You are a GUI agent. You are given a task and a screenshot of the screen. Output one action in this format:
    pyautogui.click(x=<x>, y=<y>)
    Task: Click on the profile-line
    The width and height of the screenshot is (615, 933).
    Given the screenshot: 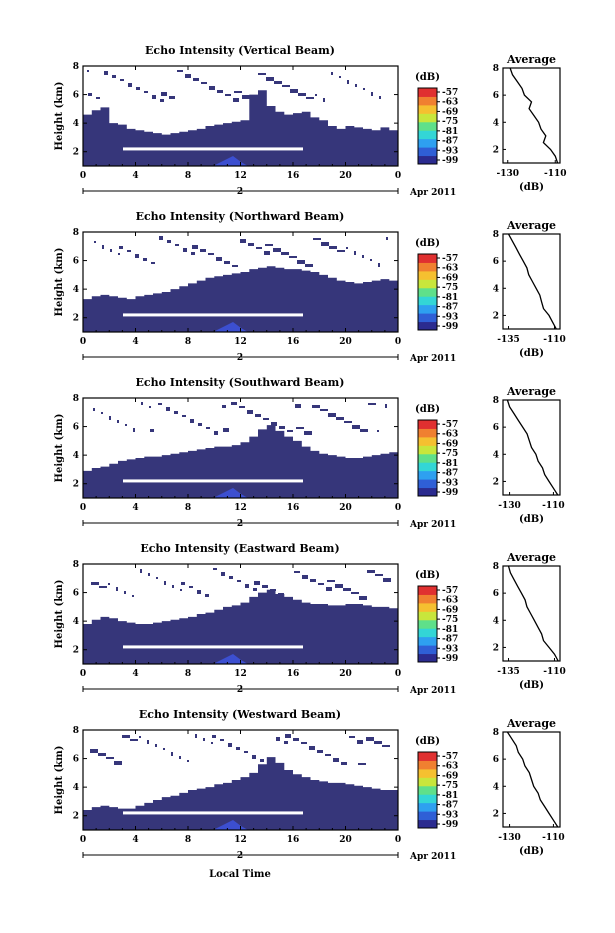 What is the action you would take?
    pyautogui.click(x=533, y=613)
    